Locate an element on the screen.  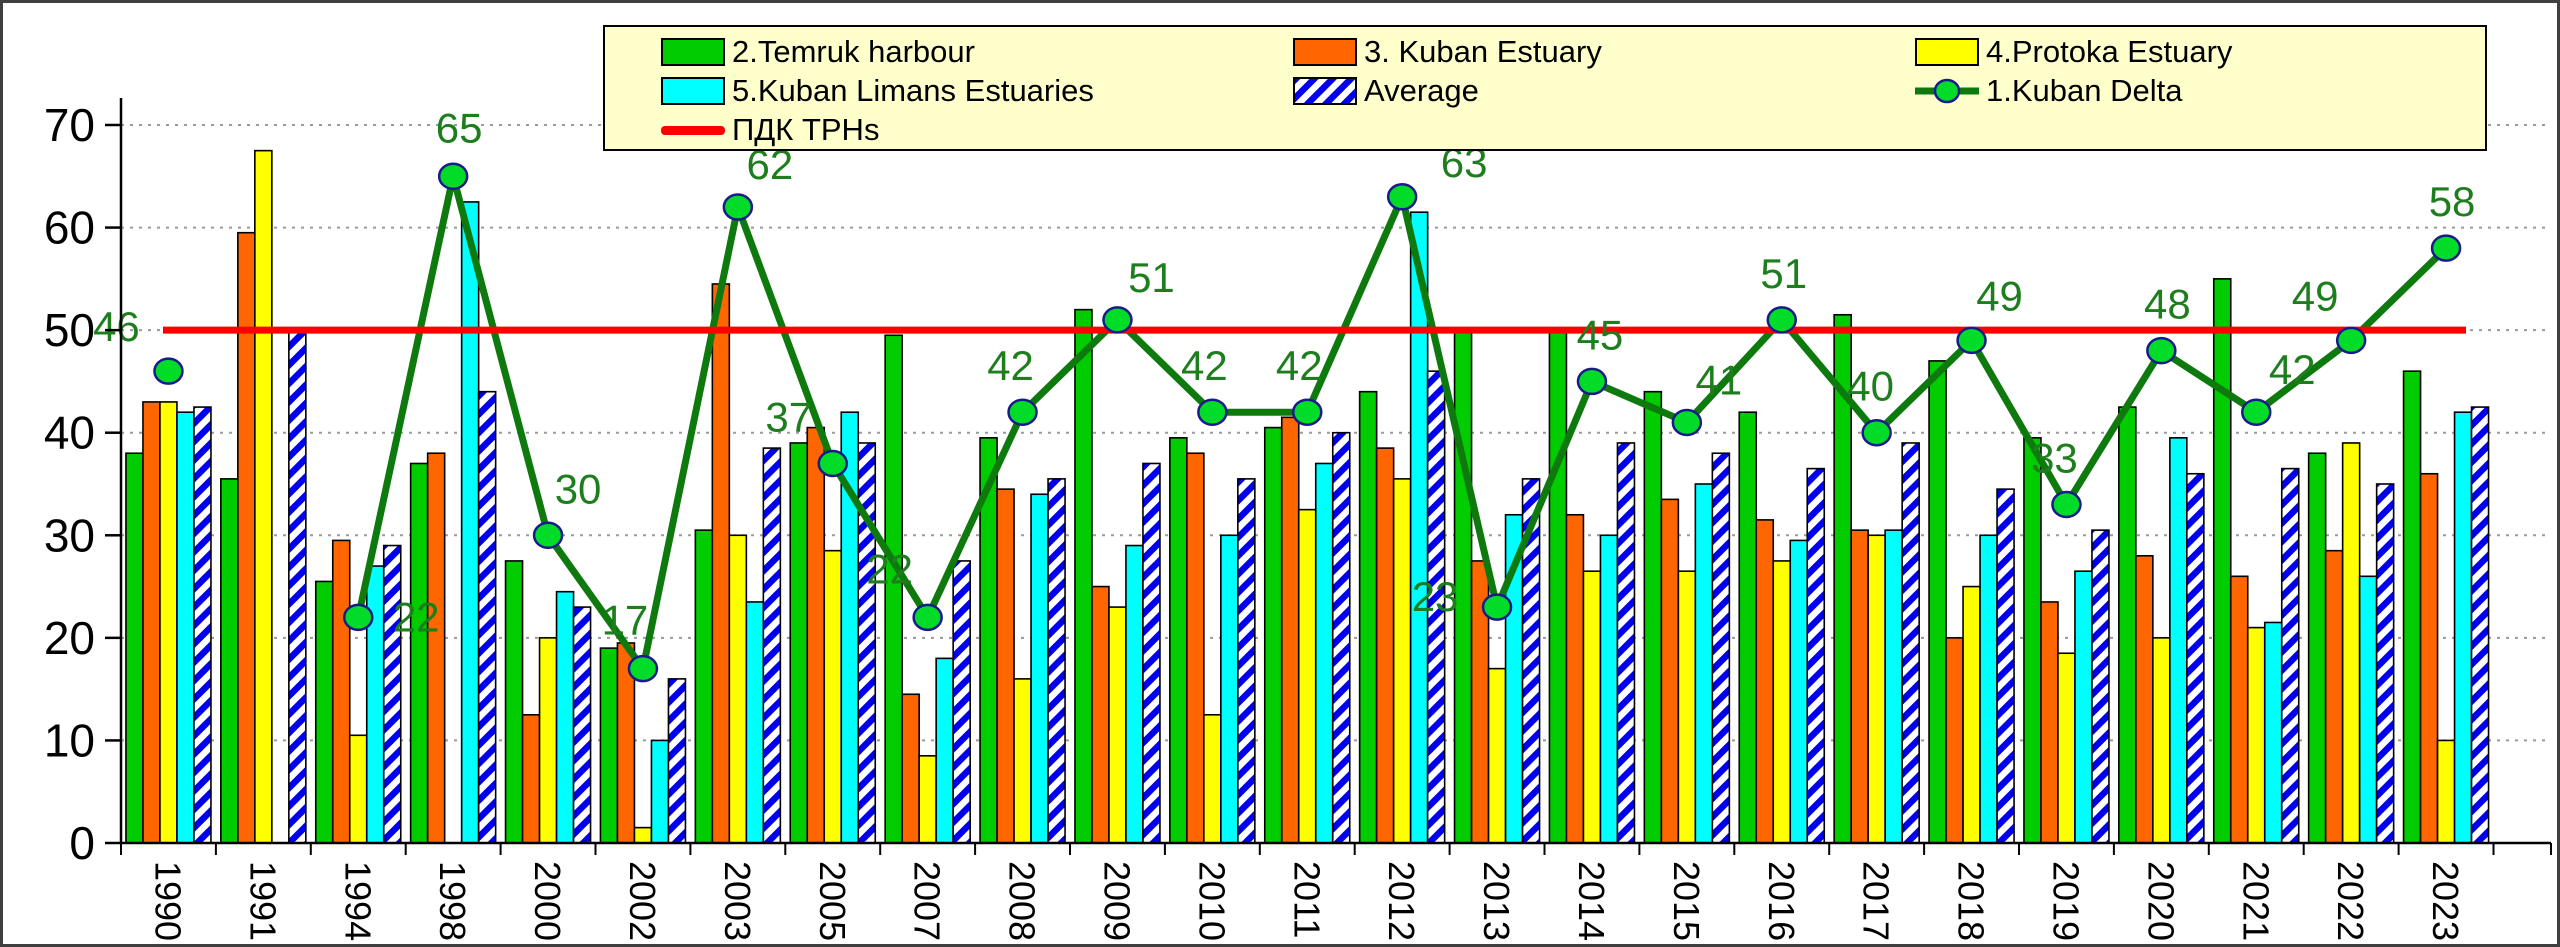
bar-3. Kuban Estuary-1998 is located at coordinates (436, 648).